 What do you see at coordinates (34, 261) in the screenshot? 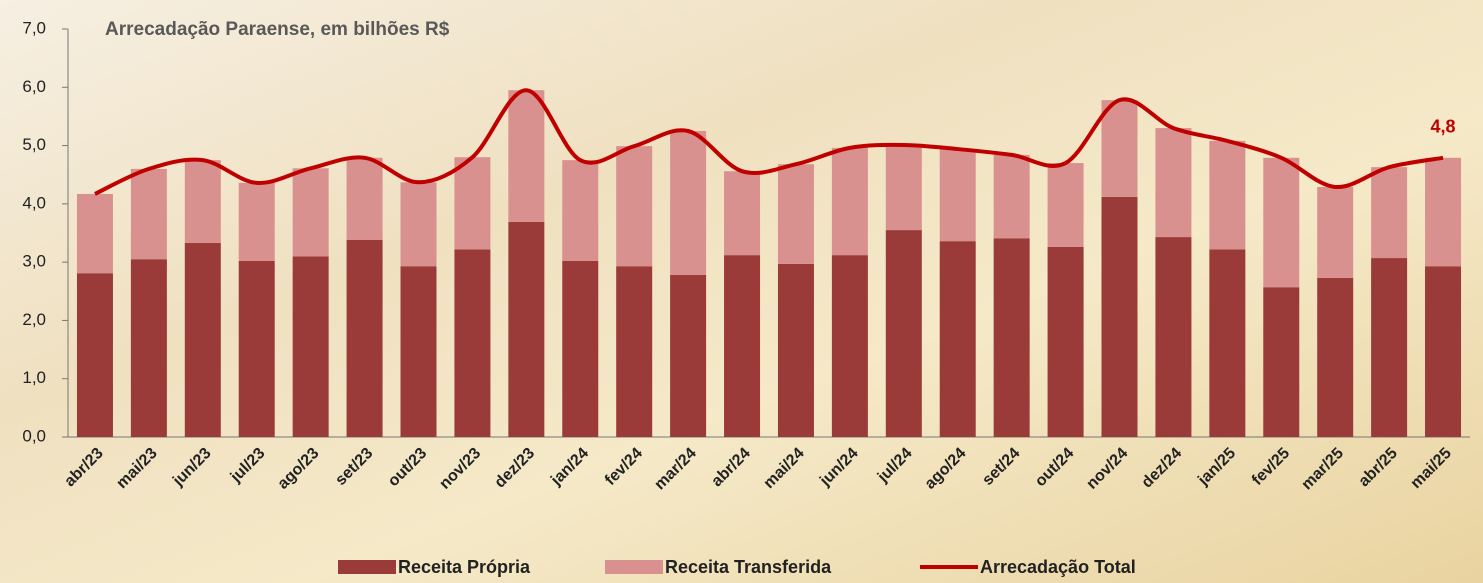
I see `y-tick-label: 3,0` at bounding box center [34, 261].